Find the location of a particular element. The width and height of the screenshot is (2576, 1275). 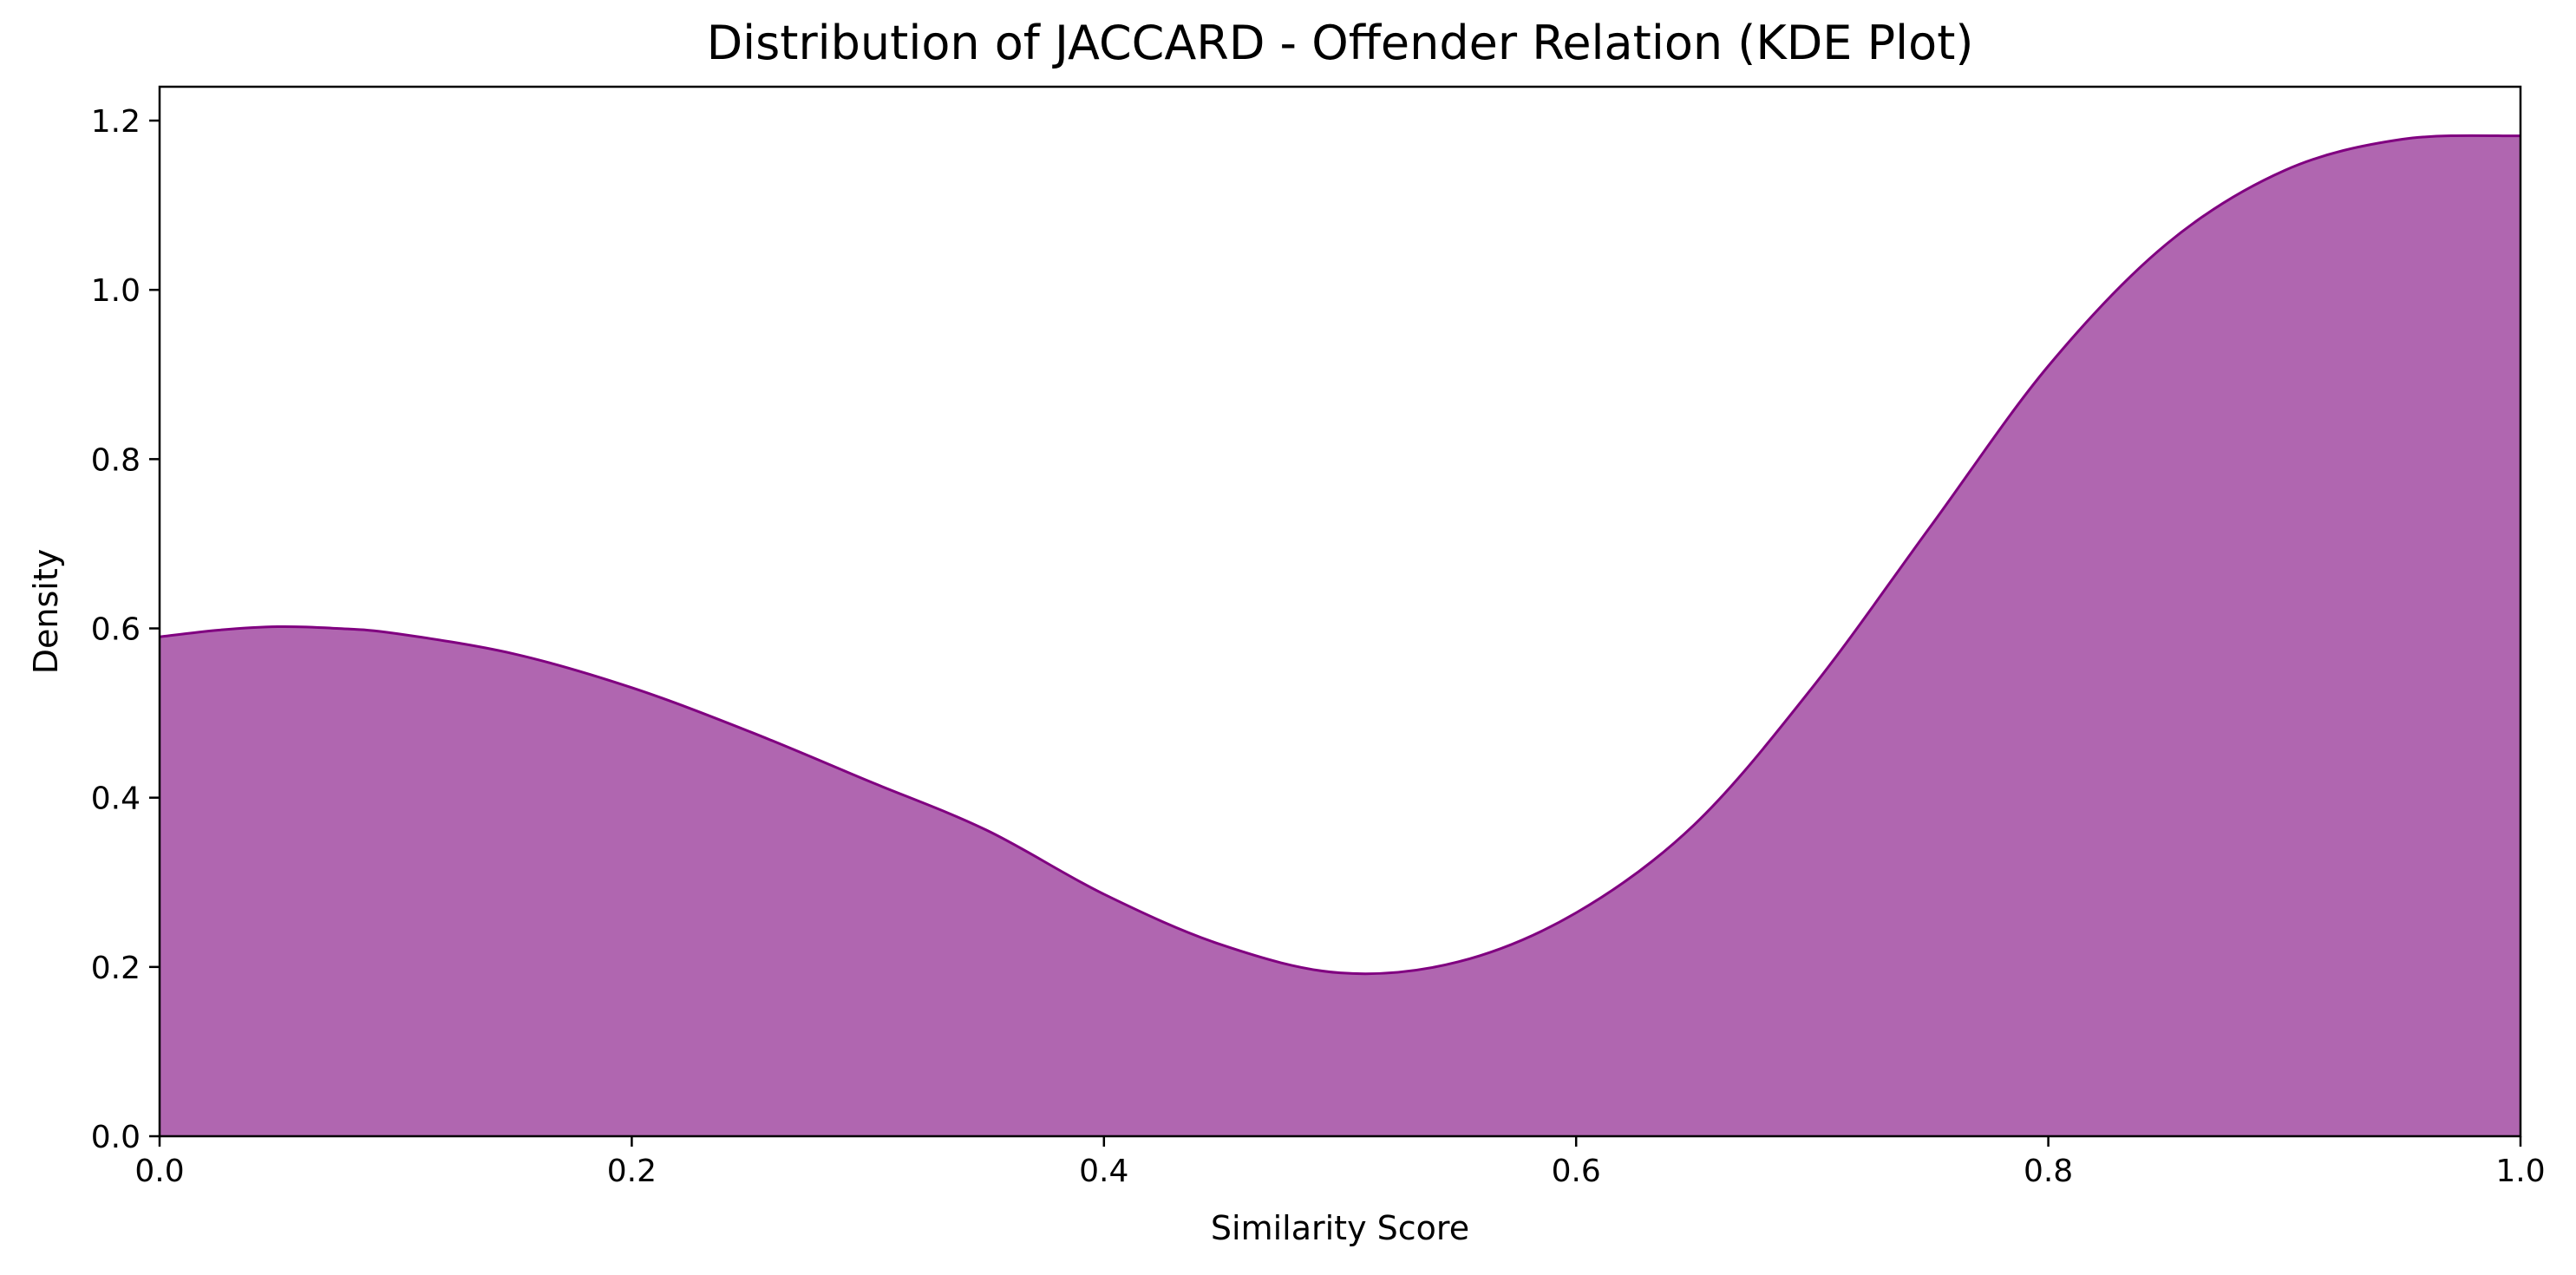

x-tick-label: 0.2 is located at coordinates (632, 1171).